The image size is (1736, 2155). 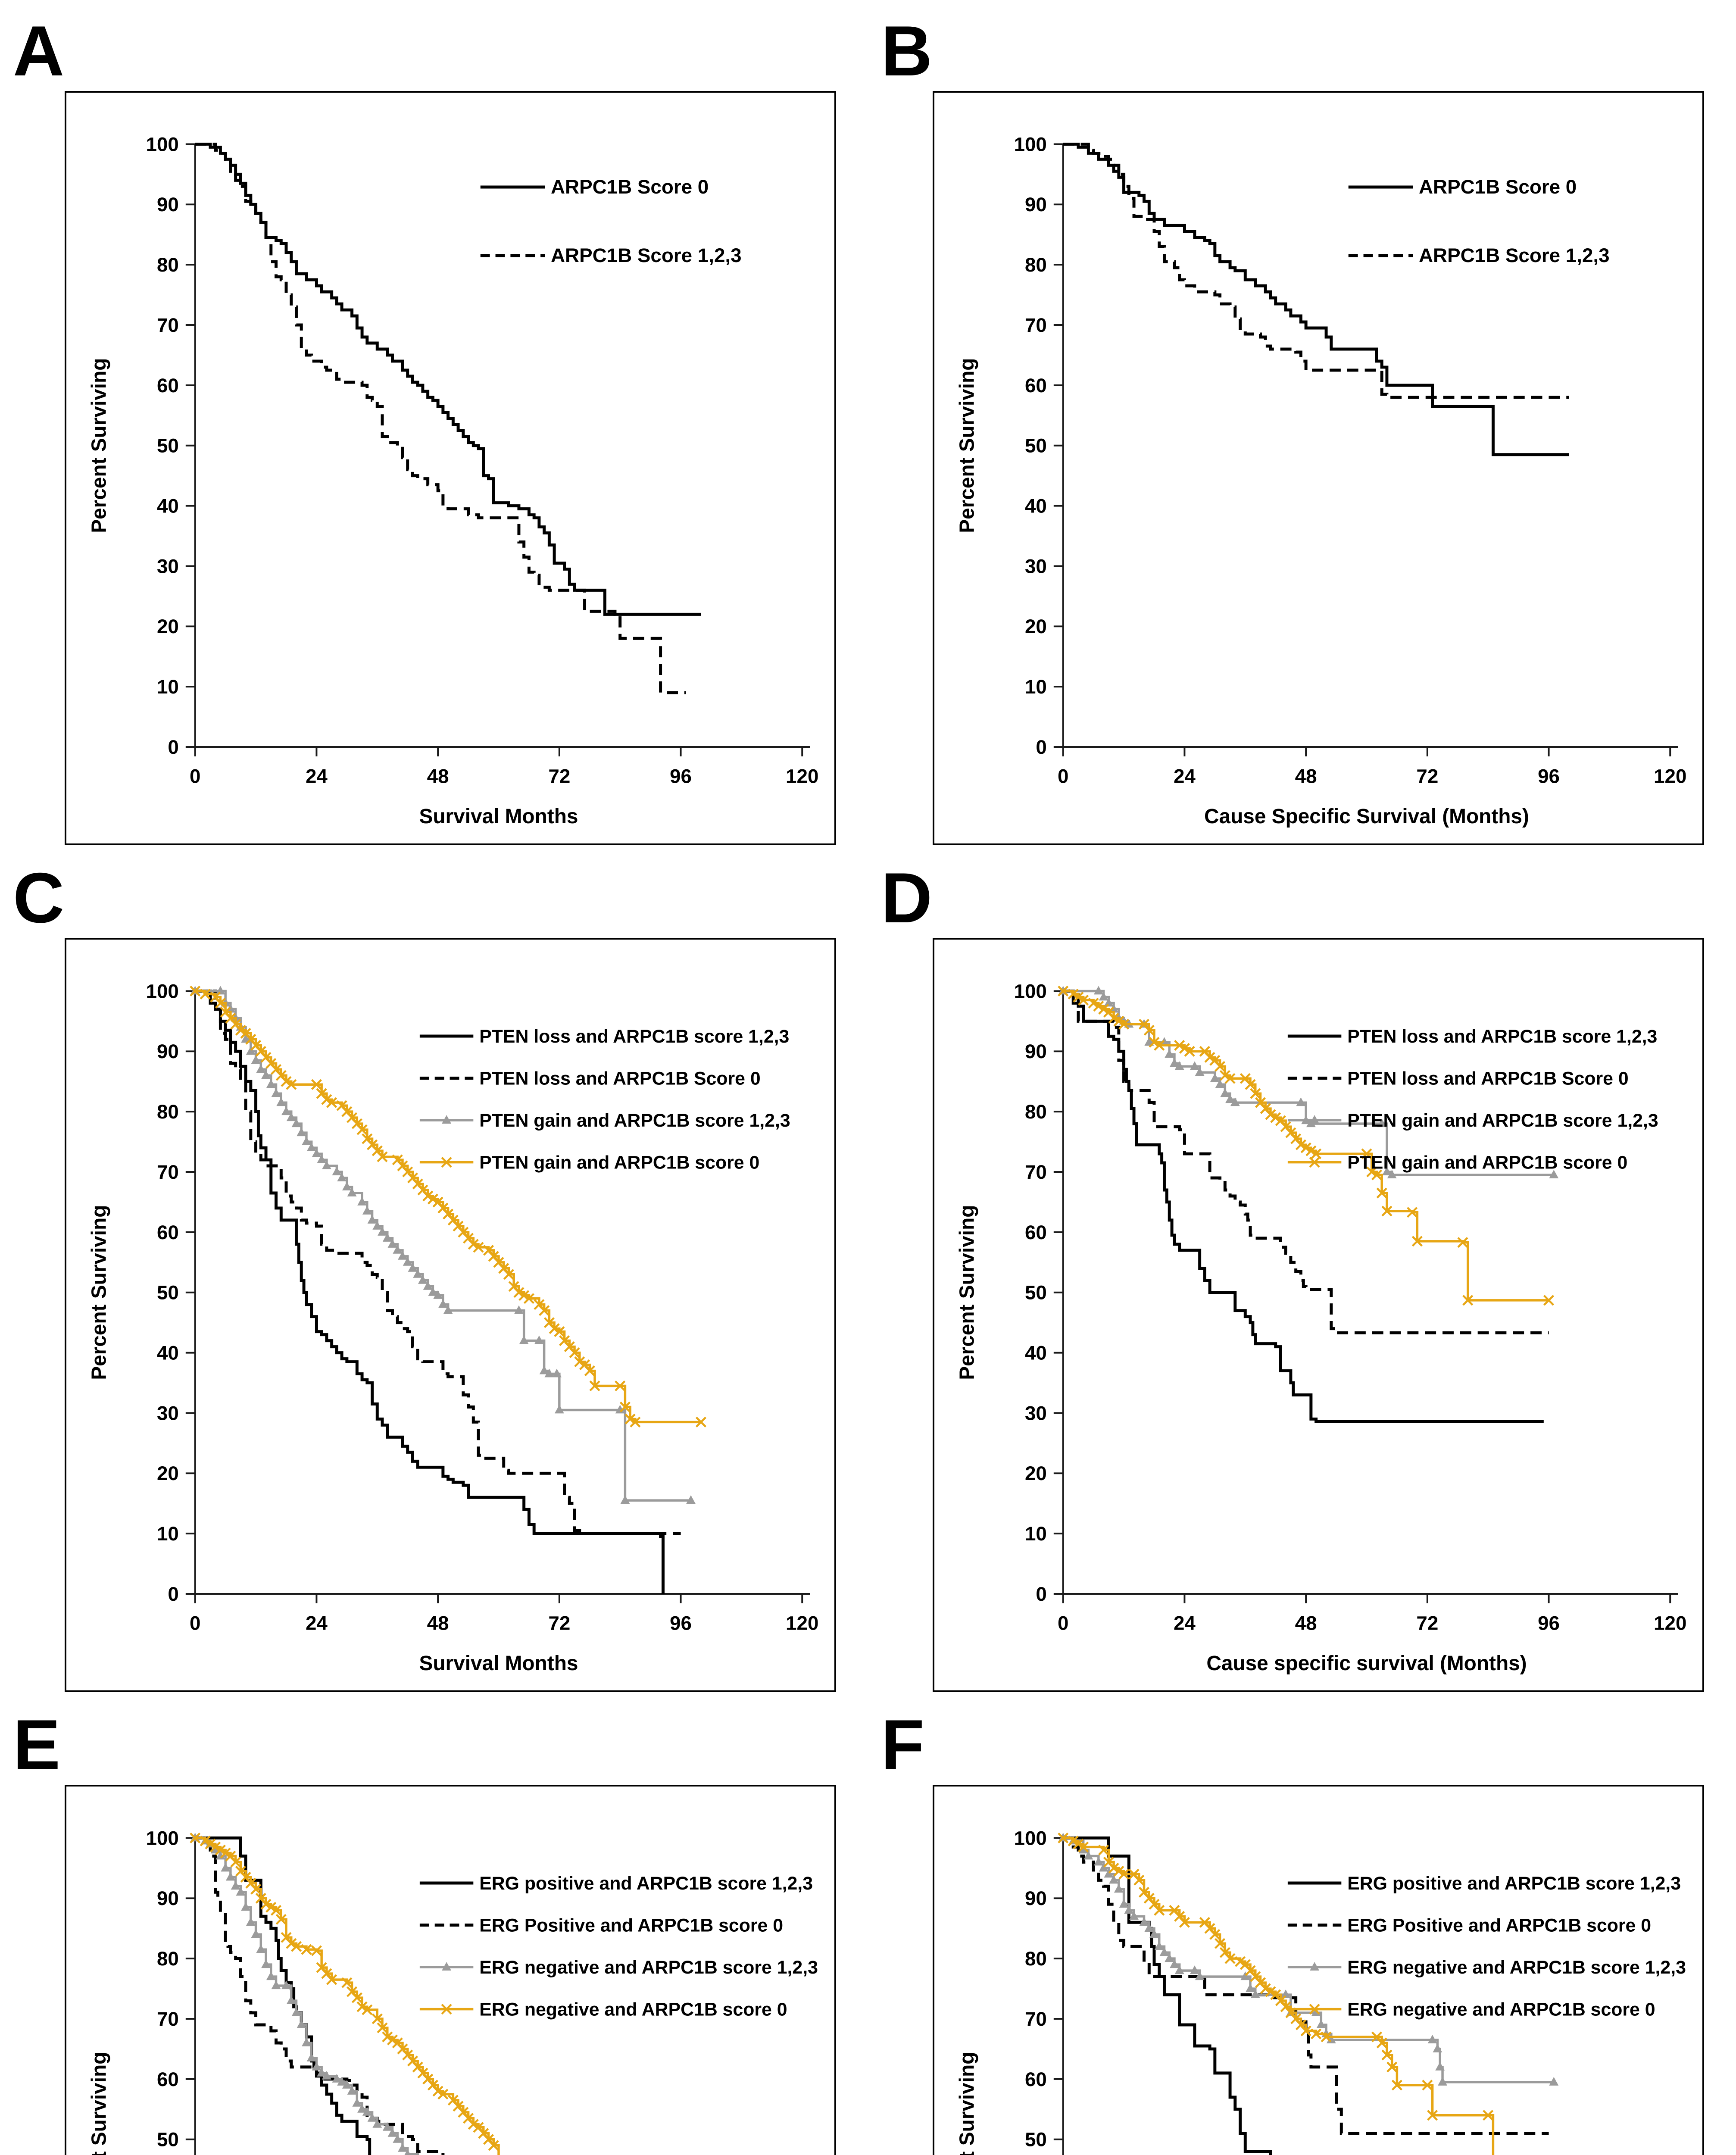 What do you see at coordinates (967, 2103) in the screenshot?
I see `y-axis-title: Percent Surviving` at bounding box center [967, 2103].